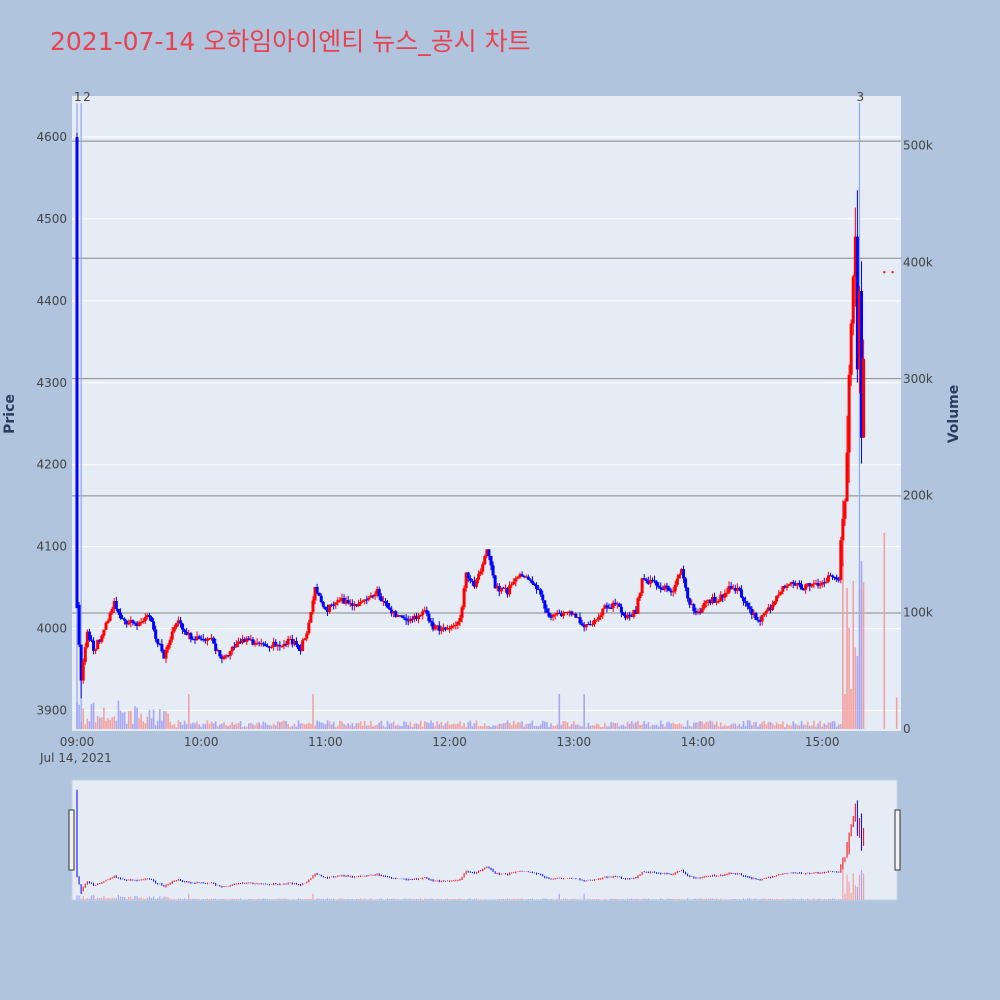 The height and width of the screenshot is (1000, 1000). Describe the element at coordinates (918, 146) in the screenshot. I see `volume-tick-label: 500k` at that location.